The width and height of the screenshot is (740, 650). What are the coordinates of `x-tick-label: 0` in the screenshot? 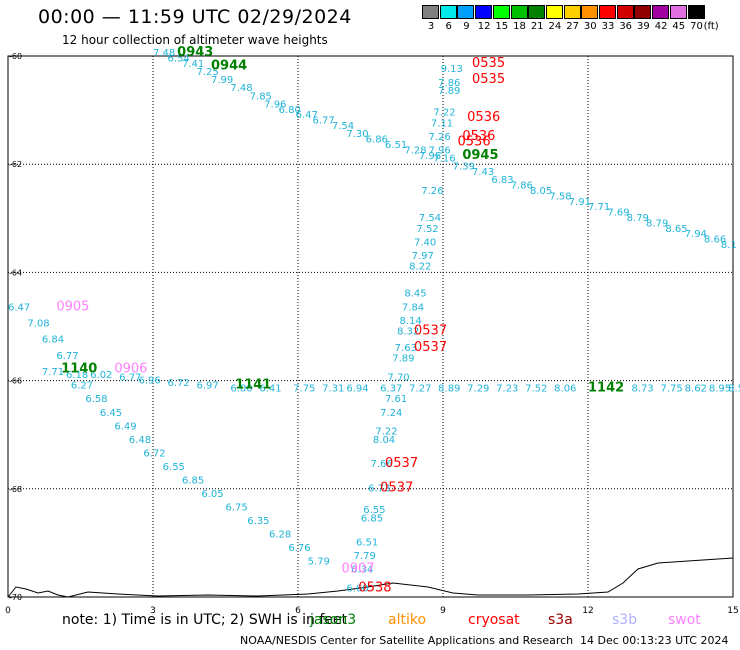 It's located at (8, 611).